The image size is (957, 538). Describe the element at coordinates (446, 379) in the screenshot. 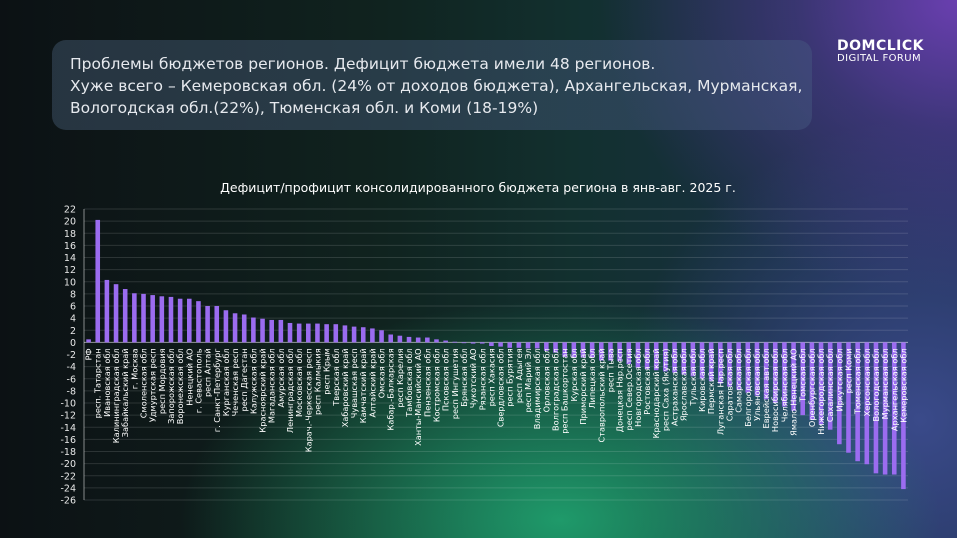

I see `x-tick-label: Псковская обл` at that location.